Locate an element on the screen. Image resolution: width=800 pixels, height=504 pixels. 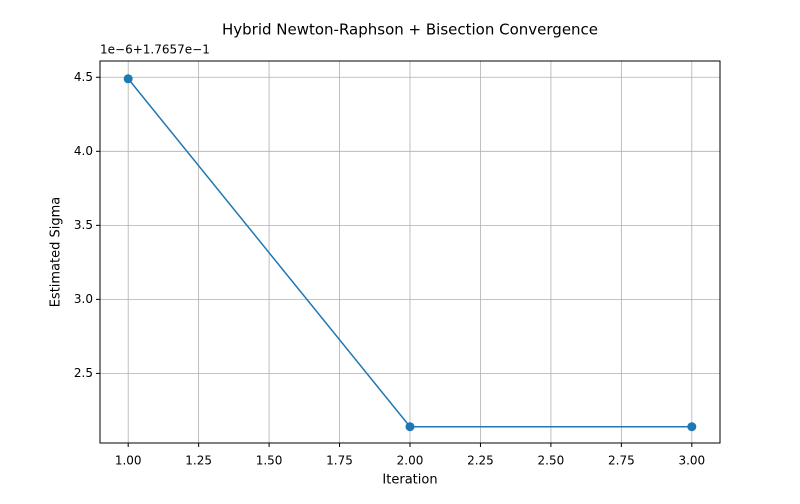
x-axis-label: Iteration is located at coordinates (409, 480).